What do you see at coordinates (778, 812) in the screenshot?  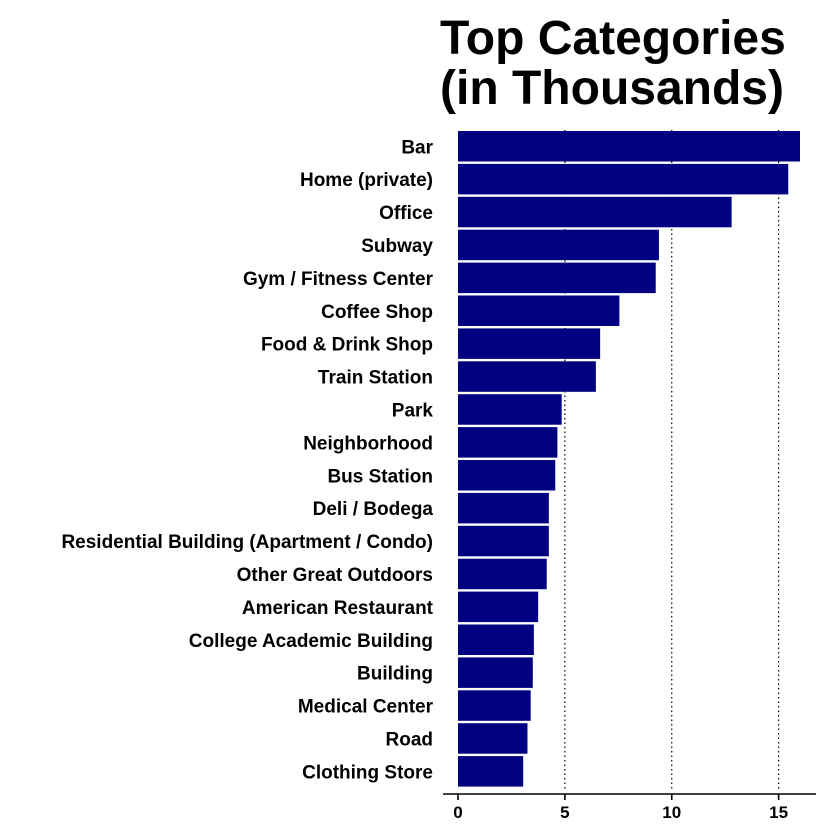 I see `x-tick-label-15: 15` at bounding box center [778, 812].